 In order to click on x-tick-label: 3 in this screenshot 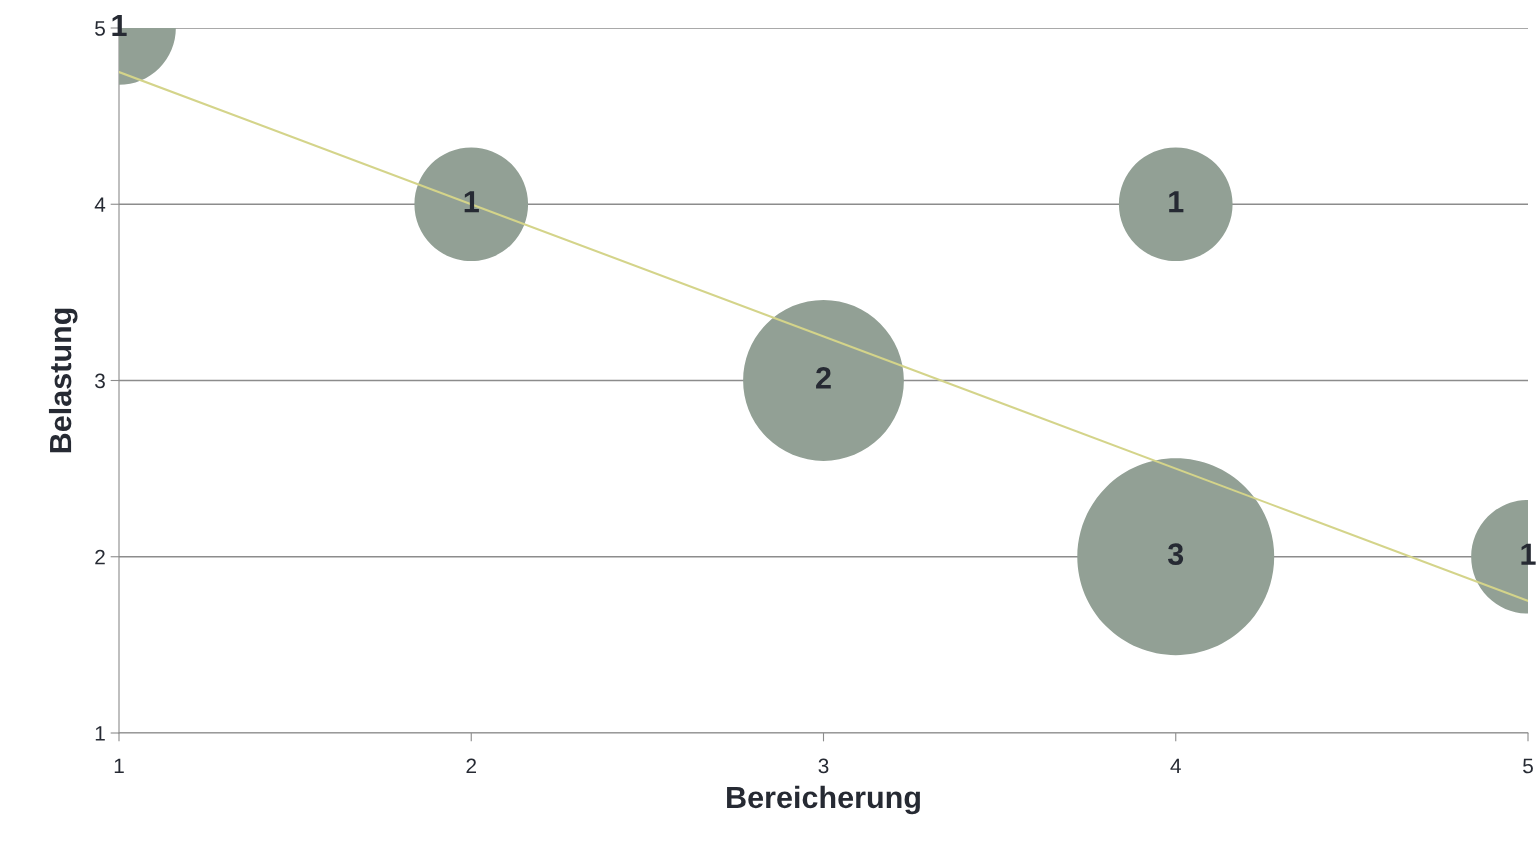, I will do `click(823, 766)`.